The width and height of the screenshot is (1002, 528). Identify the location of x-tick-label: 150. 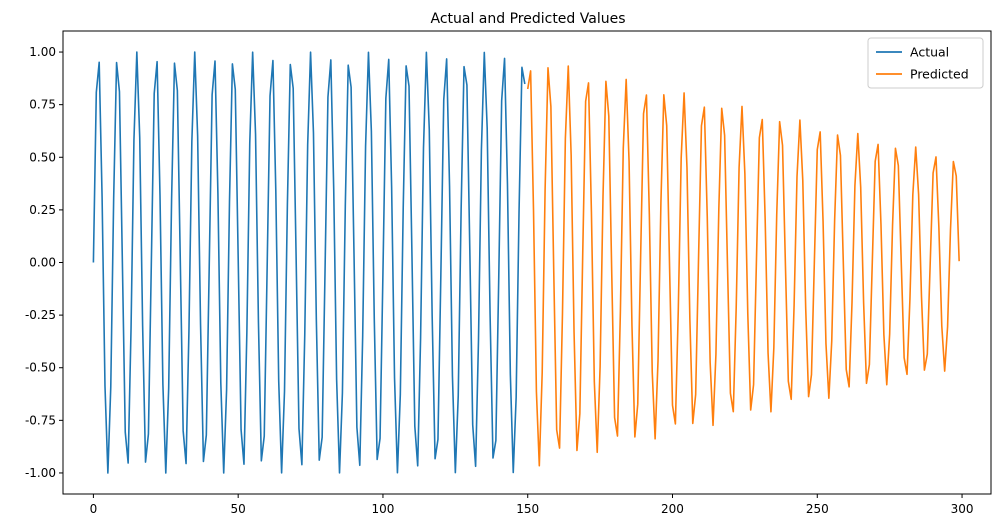
(527, 509).